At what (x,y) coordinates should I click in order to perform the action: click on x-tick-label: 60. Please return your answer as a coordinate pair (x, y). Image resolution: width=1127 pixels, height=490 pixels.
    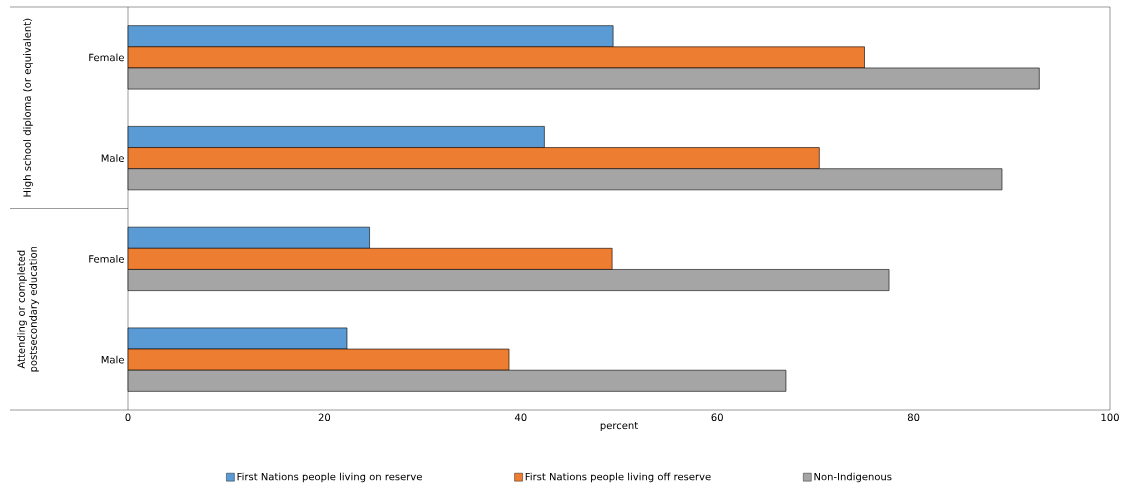
    Looking at the image, I should click on (717, 417).